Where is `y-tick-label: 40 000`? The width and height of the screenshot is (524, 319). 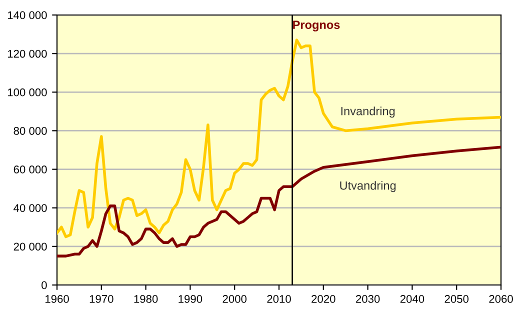 y-tick-label: 40 000 is located at coordinates (30, 208).